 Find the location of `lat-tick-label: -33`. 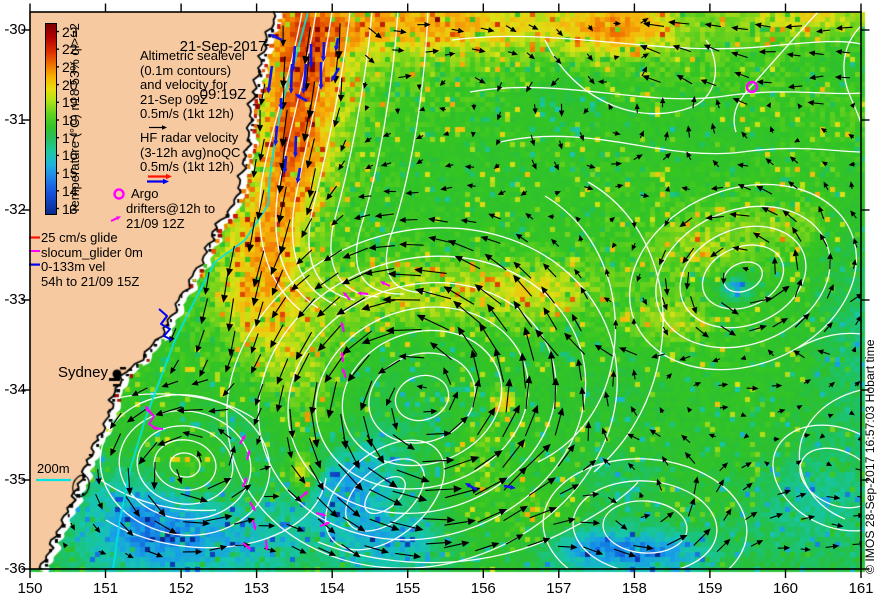

lat-tick-label: -33 is located at coordinates (15, 299).